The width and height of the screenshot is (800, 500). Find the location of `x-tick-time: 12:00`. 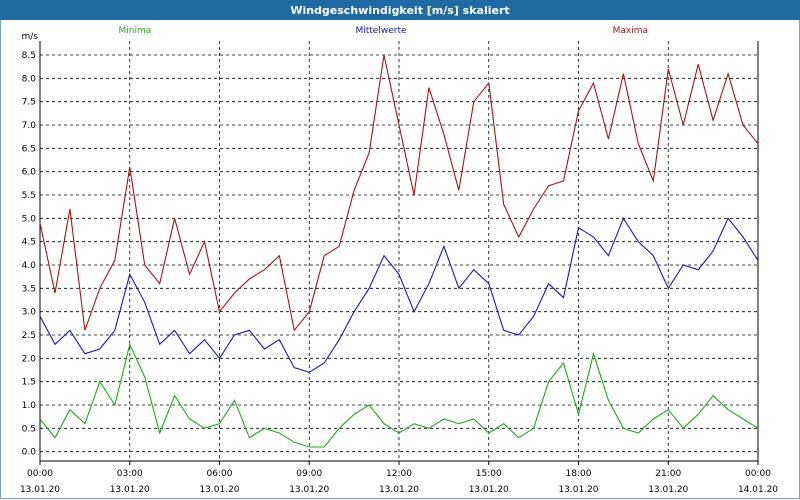

x-tick-time: 12:00 is located at coordinates (399, 474).